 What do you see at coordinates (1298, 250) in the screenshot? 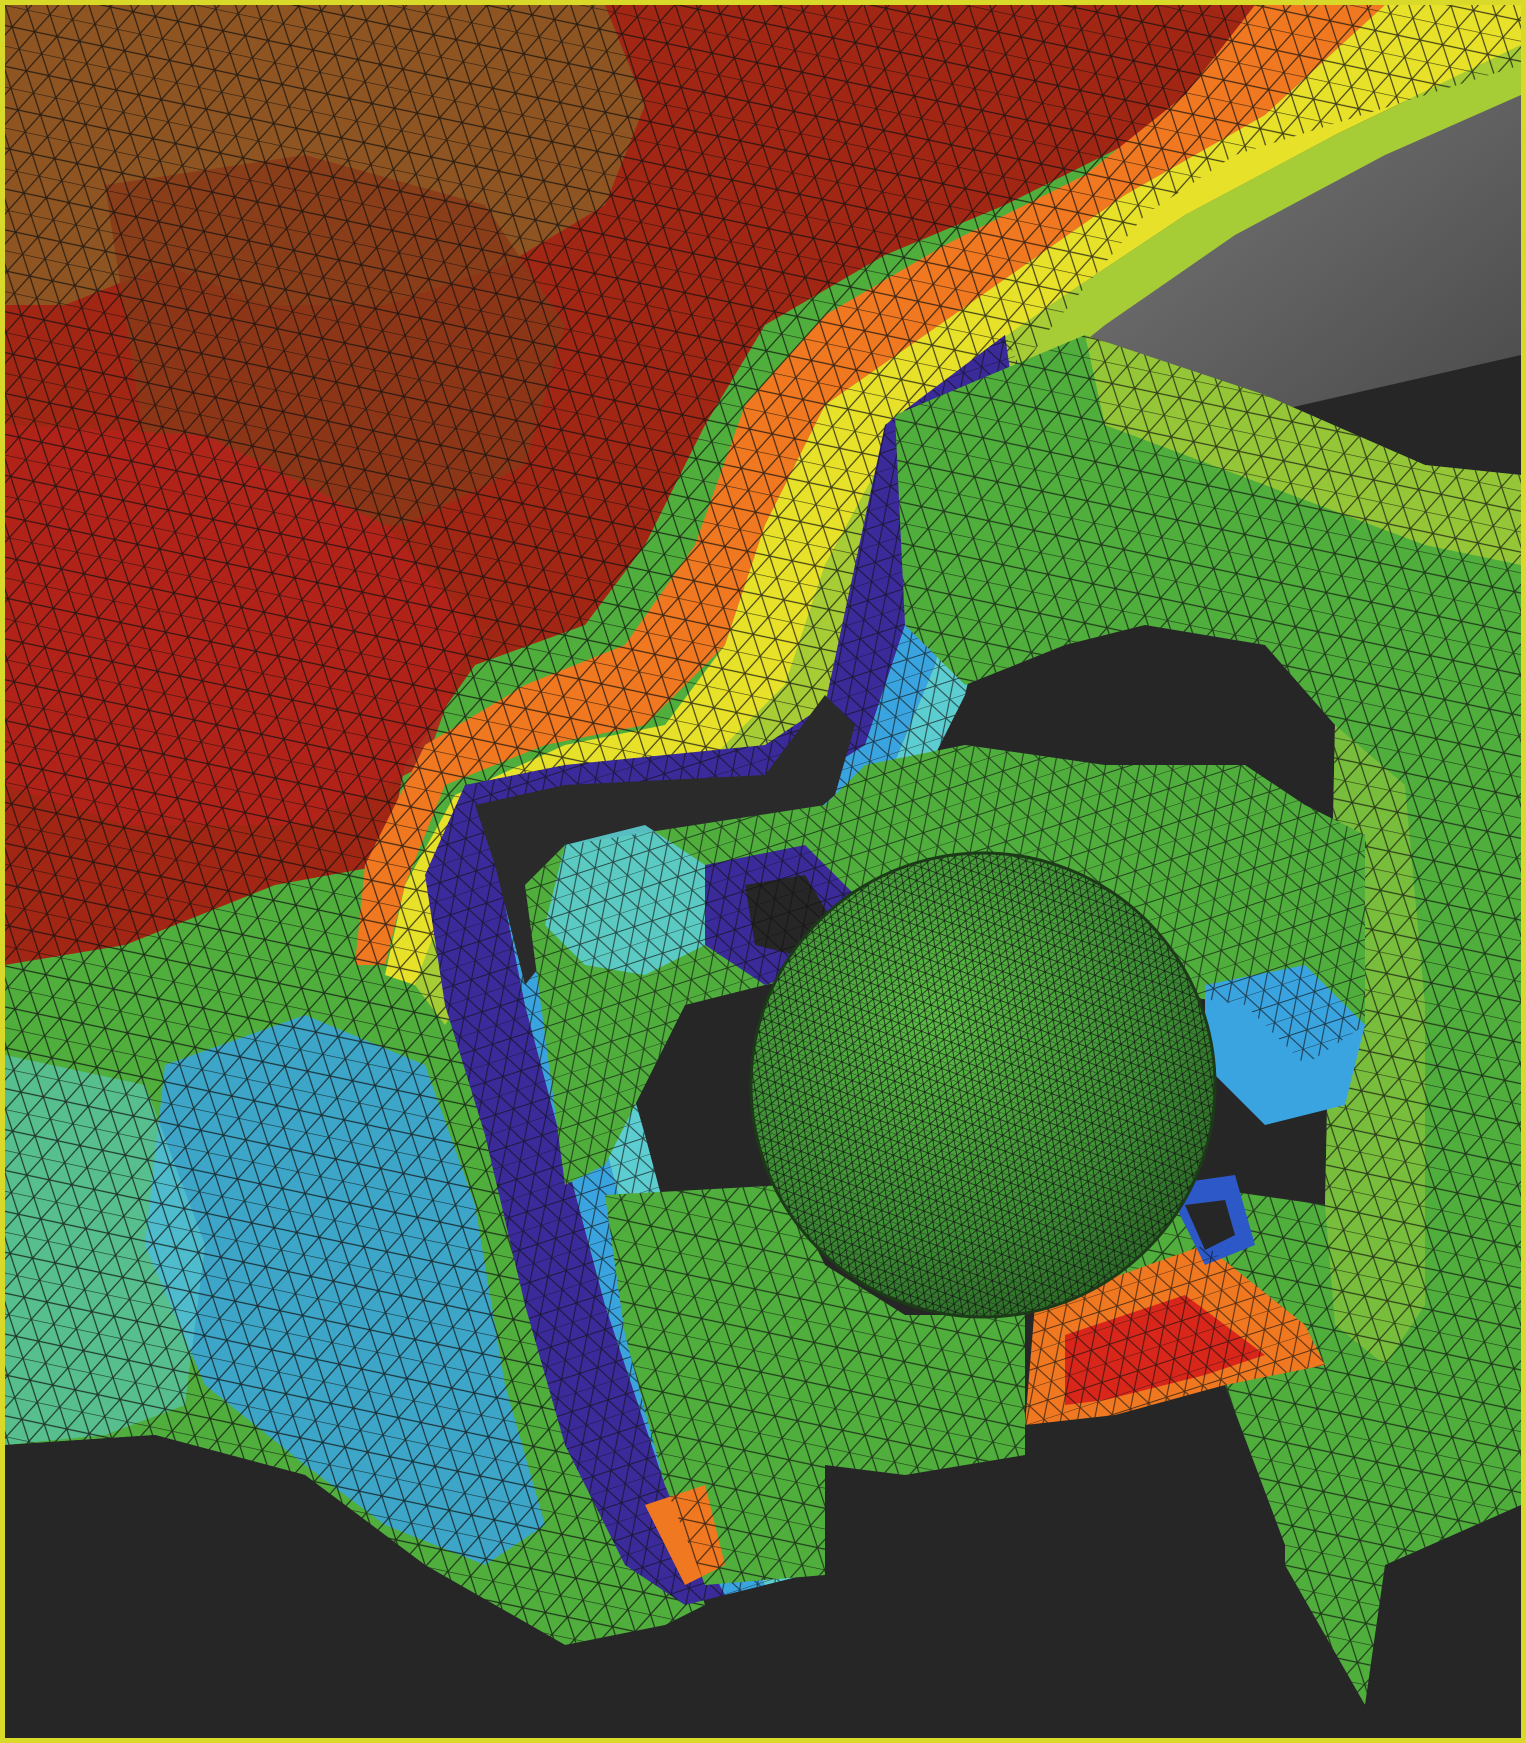
I see `grey-background-panel` at bounding box center [1298, 250].